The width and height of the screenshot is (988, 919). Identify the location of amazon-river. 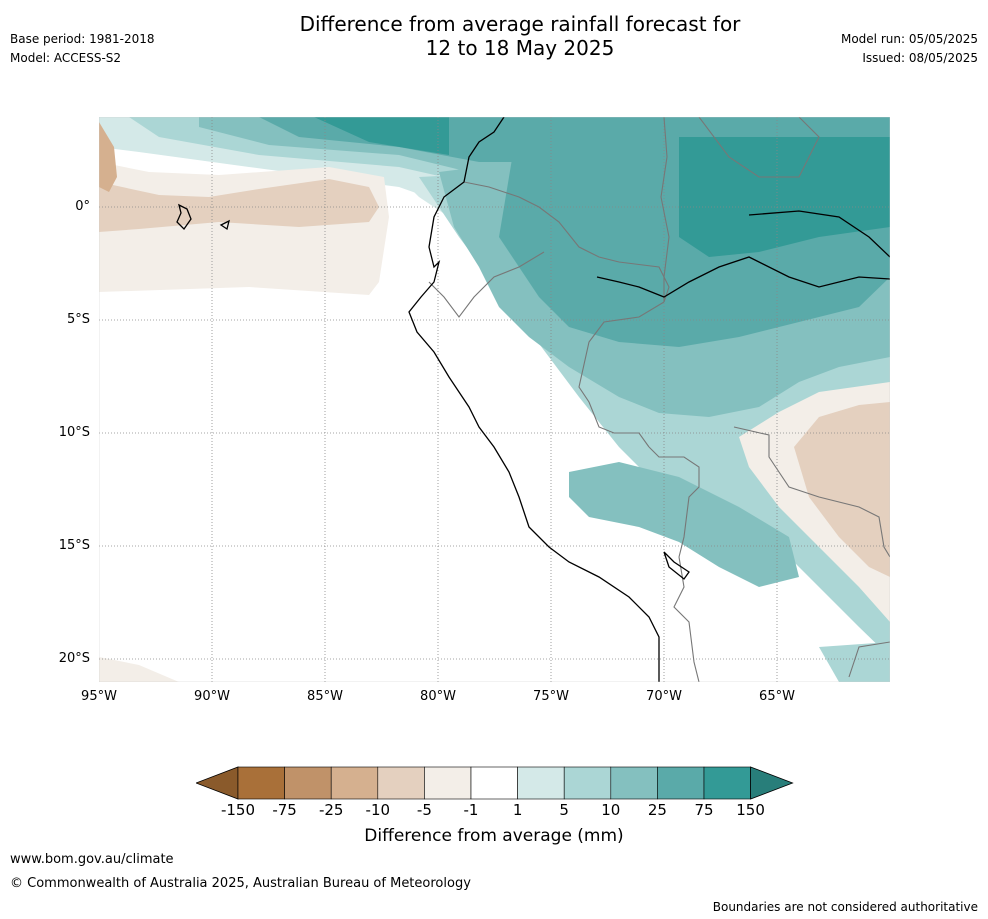
(743, 277).